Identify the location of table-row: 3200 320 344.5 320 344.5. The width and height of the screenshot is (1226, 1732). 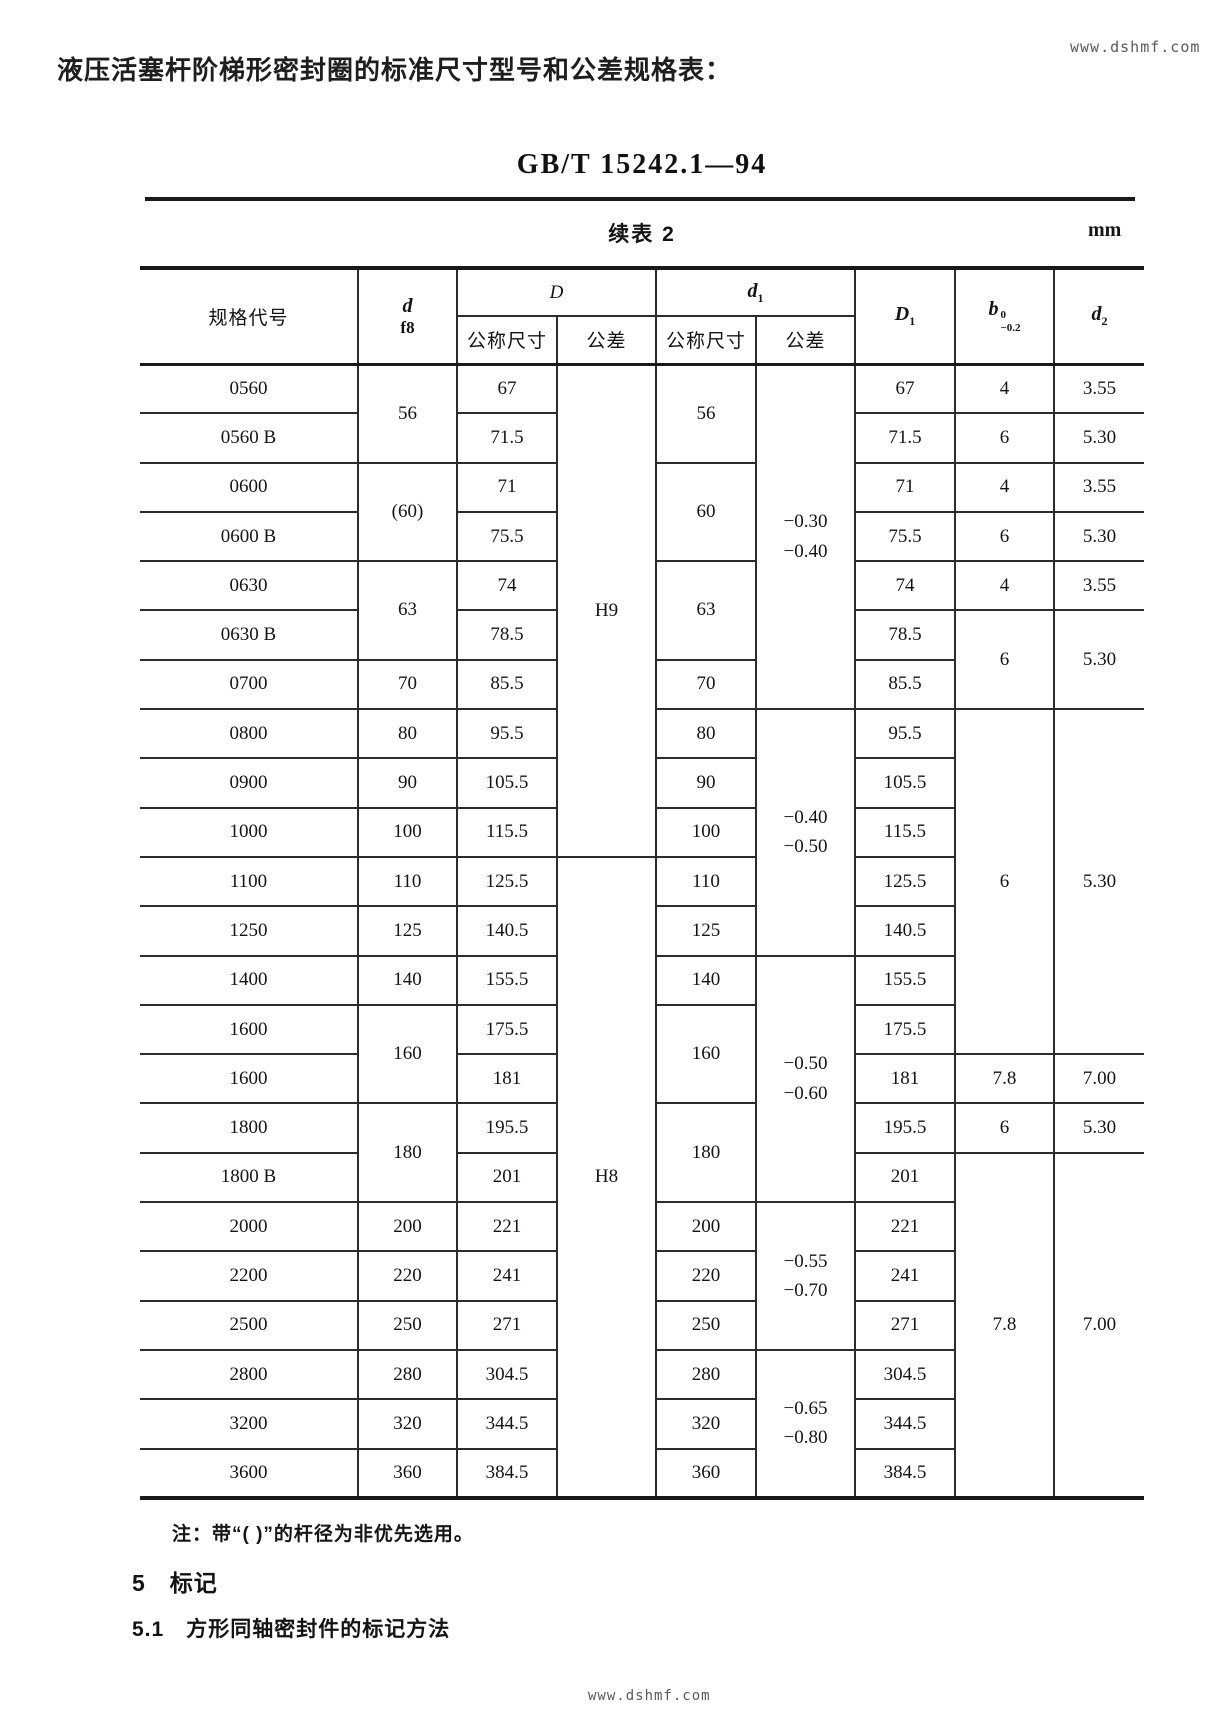
(642, 1424).